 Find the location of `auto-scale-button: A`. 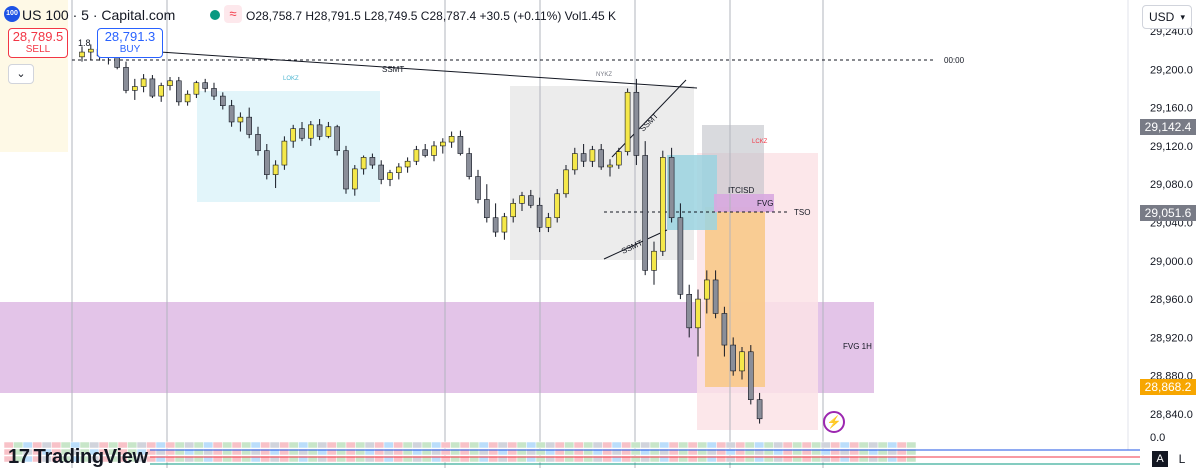

auto-scale-button: A is located at coordinates (1160, 459).